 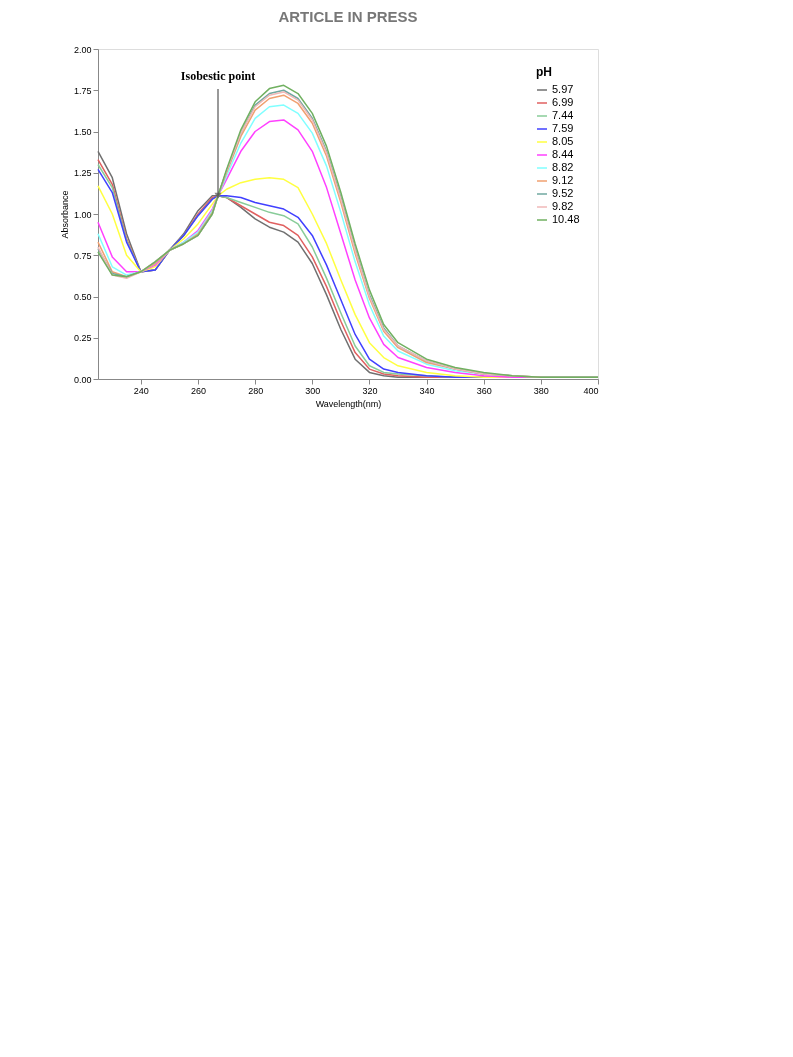 What do you see at coordinates (563, 206) in the screenshot?
I see `legend-label: 9.82` at bounding box center [563, 206].